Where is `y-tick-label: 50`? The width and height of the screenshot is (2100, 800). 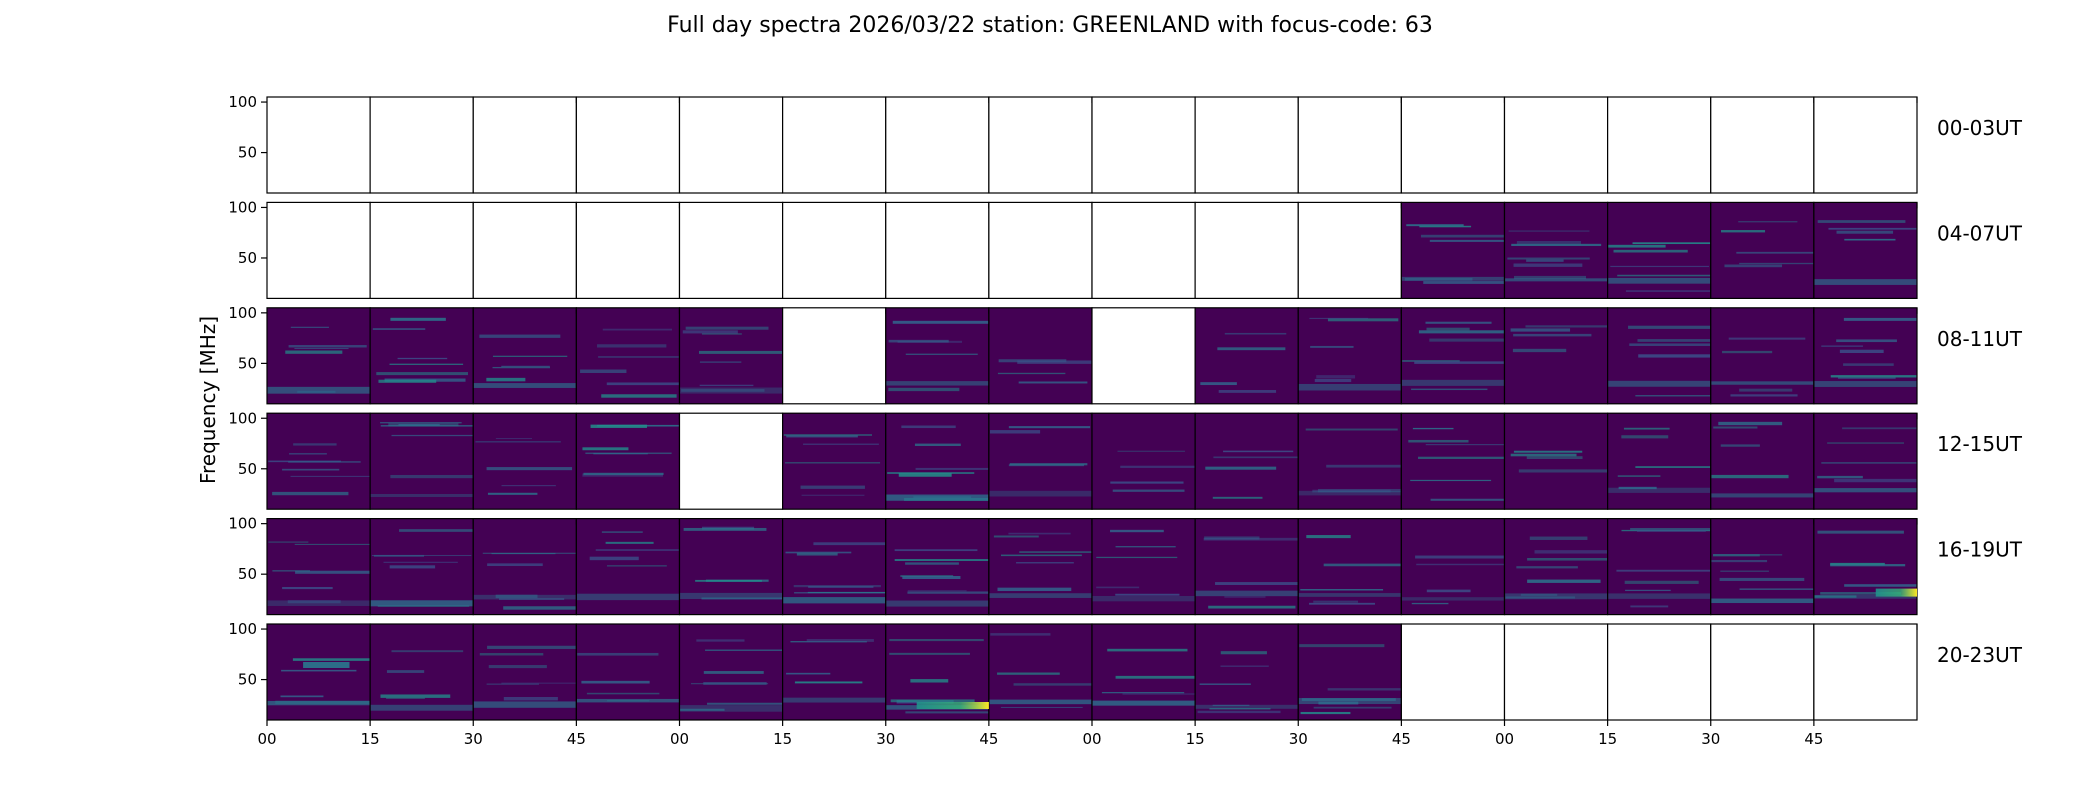
y-tick-label: 50 is located at coordinates (247, 153).